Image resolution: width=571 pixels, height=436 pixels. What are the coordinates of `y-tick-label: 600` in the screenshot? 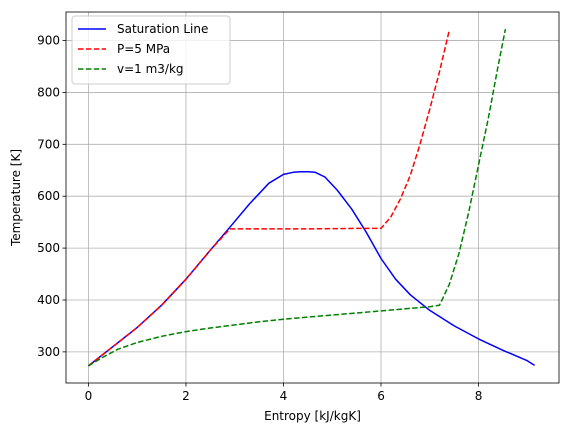 It's located at (48, 196).